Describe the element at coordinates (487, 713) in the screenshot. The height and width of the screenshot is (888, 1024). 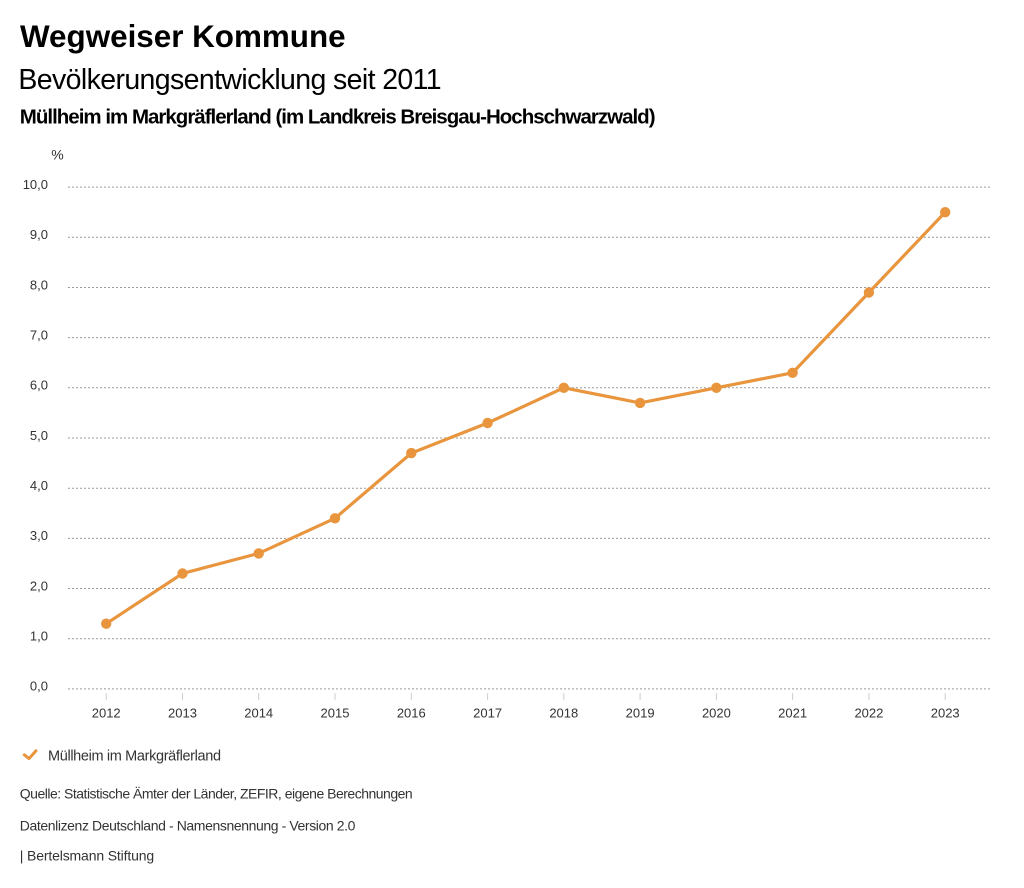
I see `svg-text: 2017` at that location.